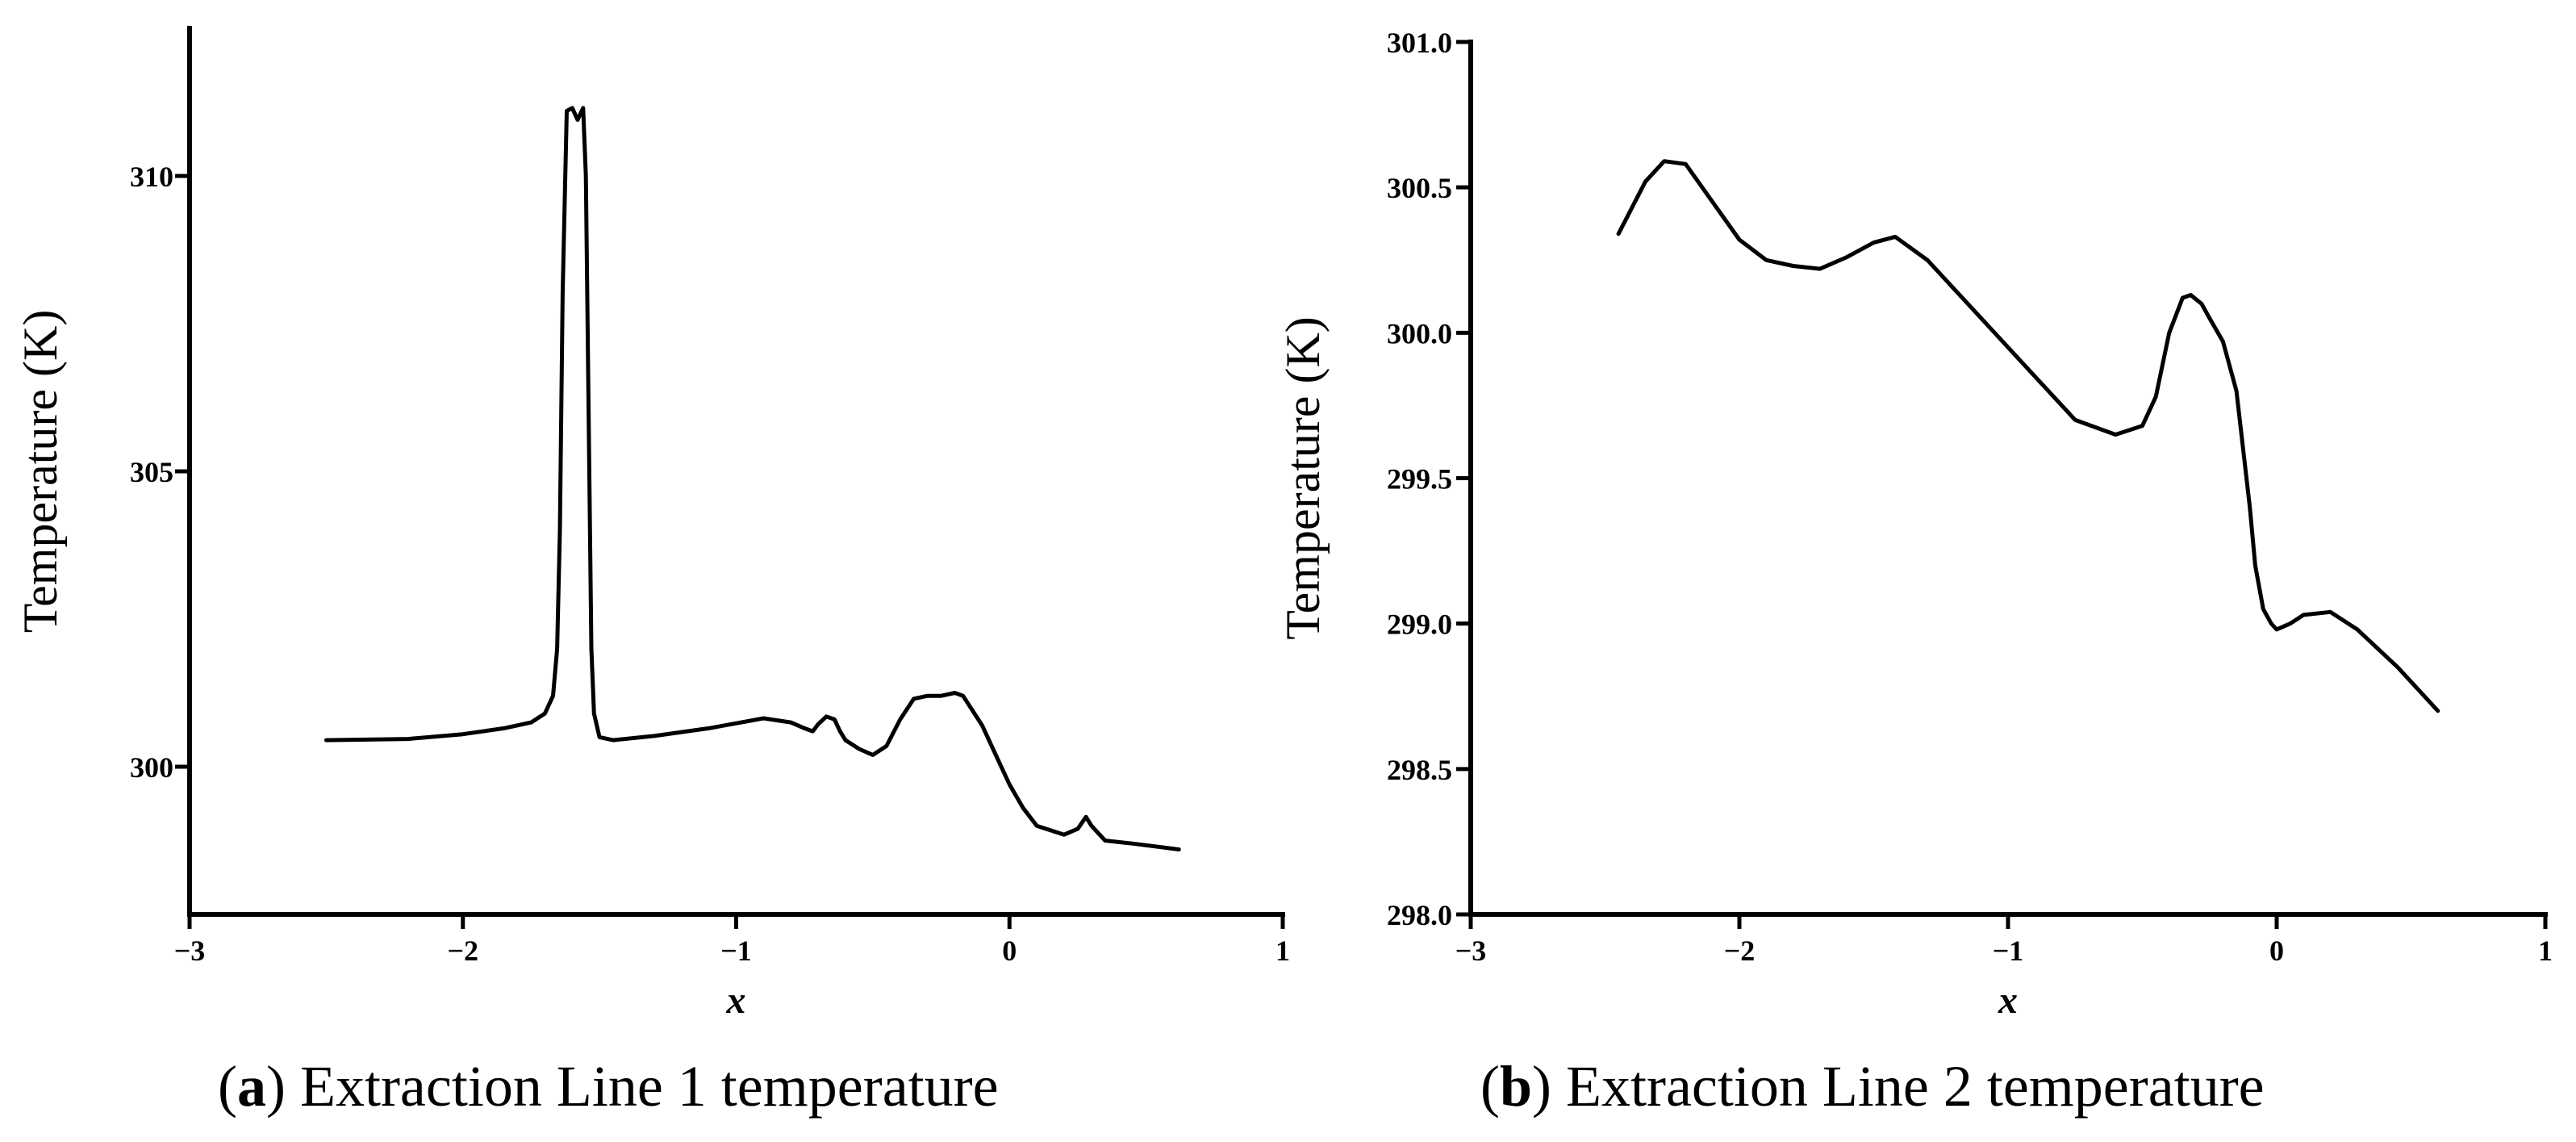 This screenshot has width=2576, height=1142. Describe the element at coordinates (1916, 1086) in the screenshot. I see `caption-b-text: Extraction Line 2 temperature` at that location.